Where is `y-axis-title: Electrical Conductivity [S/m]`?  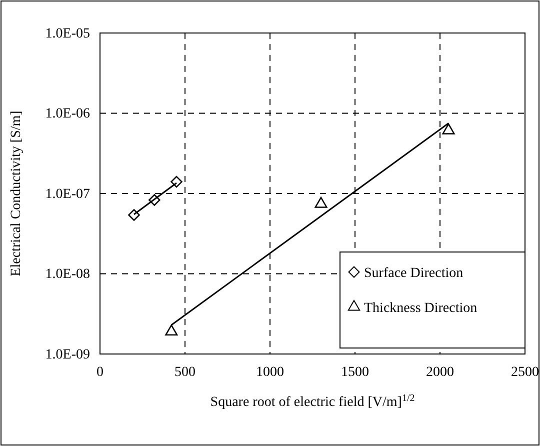
y-axis-title: Electrical Conductivity [S/m] is located at coordinates (16, 193).